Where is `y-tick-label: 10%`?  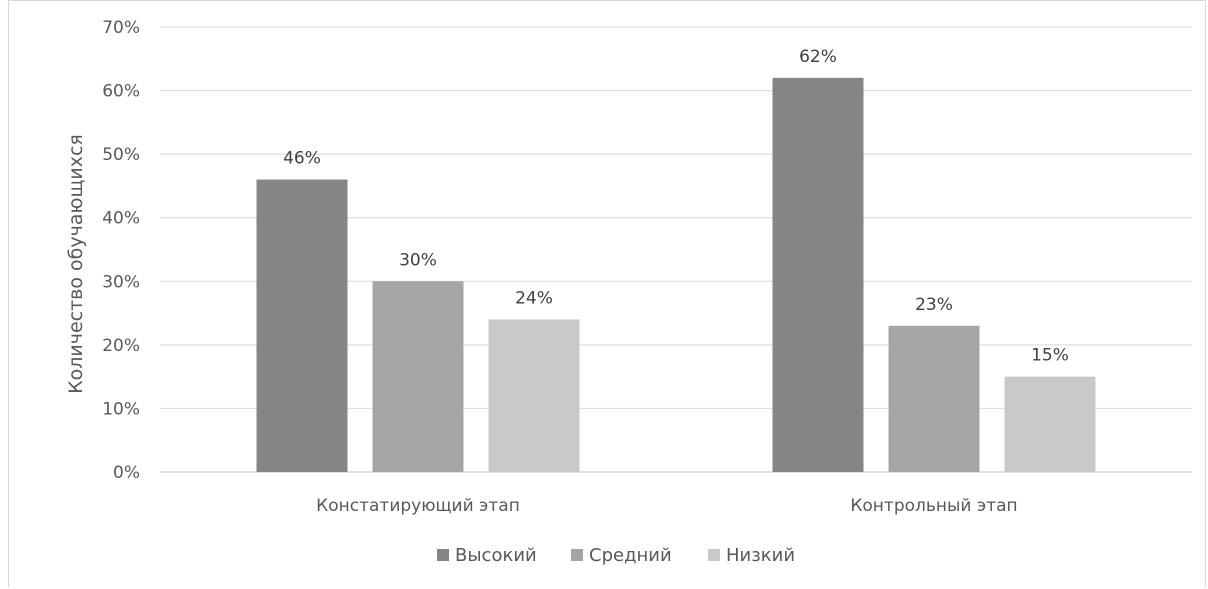 y-tick-label: 10% is located at coordinates (121, 409).